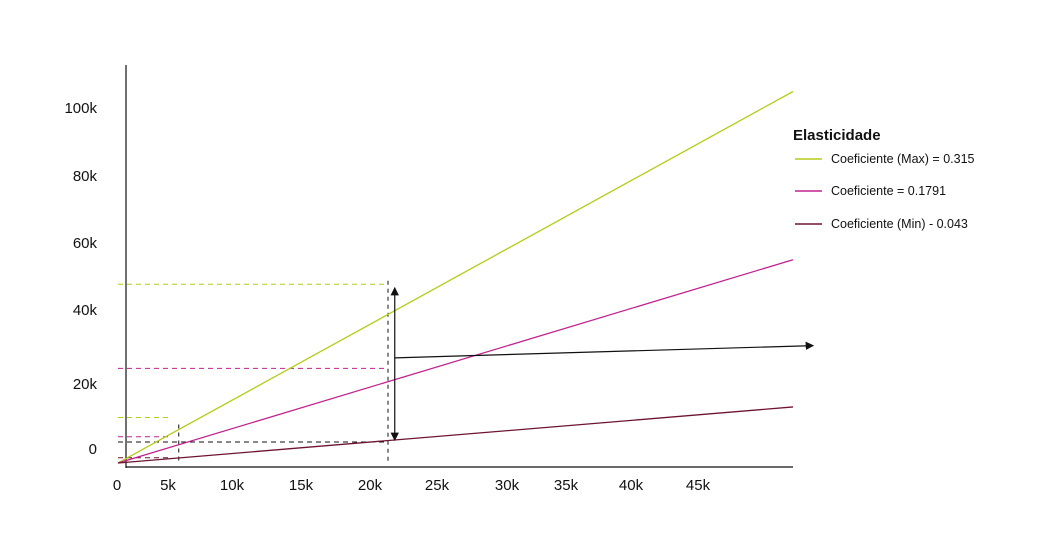 The width and height of the screenshot is (1055, 545). What do you see at coordinates (85, 384) in the screenshot?
I see `y-tick-label: 20k` at bounding box center [85, 384].